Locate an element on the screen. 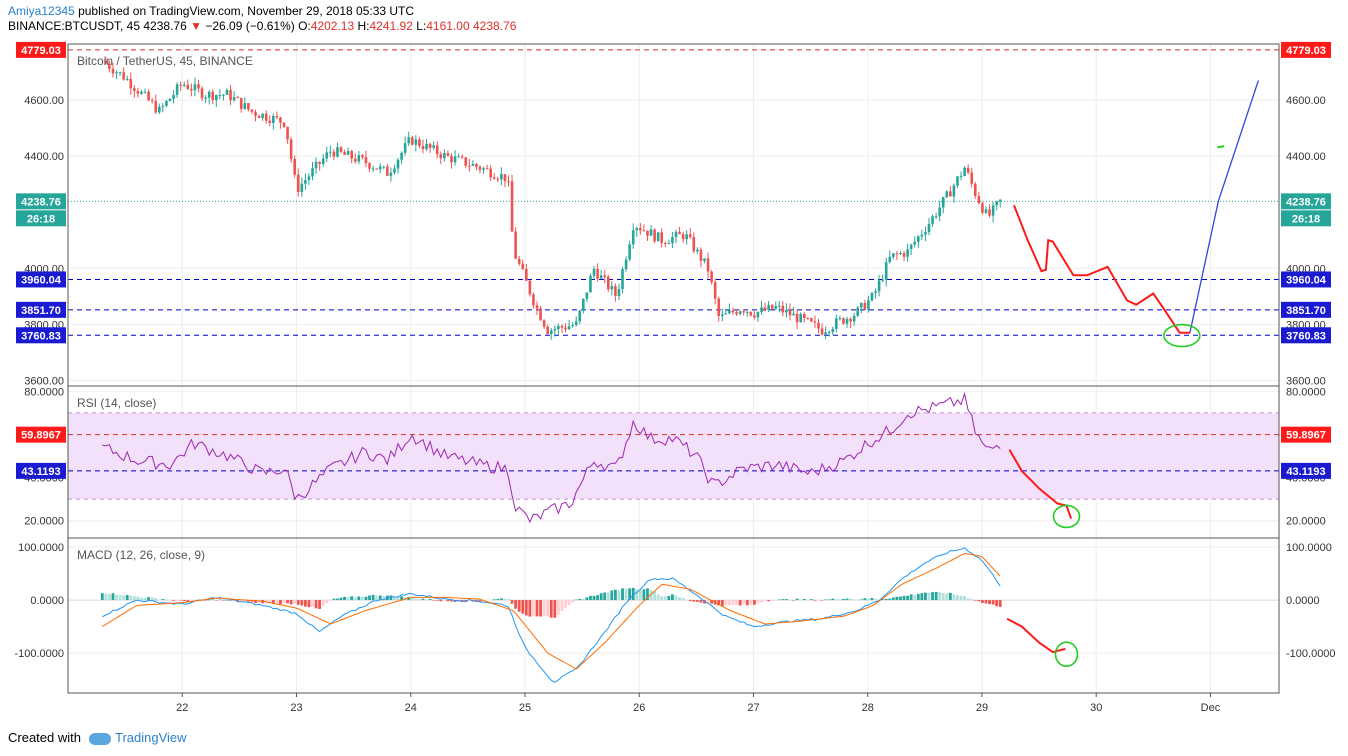 The width and height of the screenshot is (1348, 756). x-tick-label: 26 is located at coordinates (639, 708).